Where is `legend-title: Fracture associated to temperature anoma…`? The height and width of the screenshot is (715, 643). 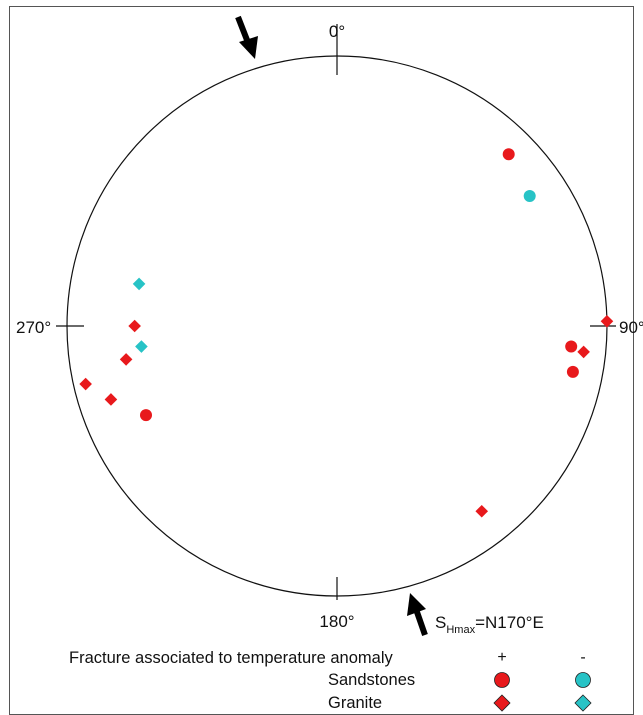
legend-title: Fracture associated to temperature anoma… is located at coordinates (231, 658).